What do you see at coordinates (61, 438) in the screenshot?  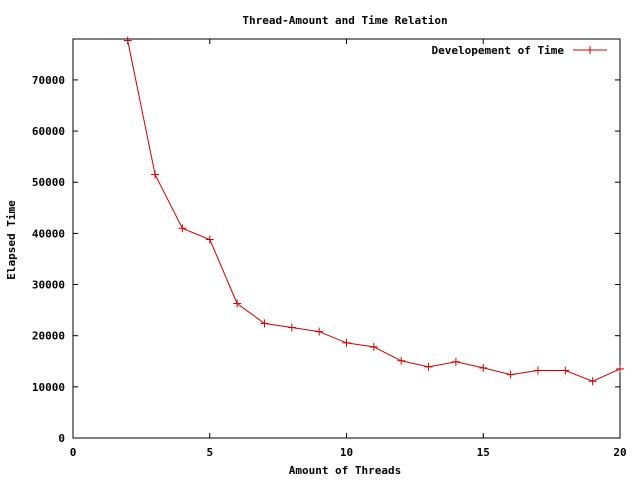 I see `y-tick-label: 0` at bounding box center [61, 438].